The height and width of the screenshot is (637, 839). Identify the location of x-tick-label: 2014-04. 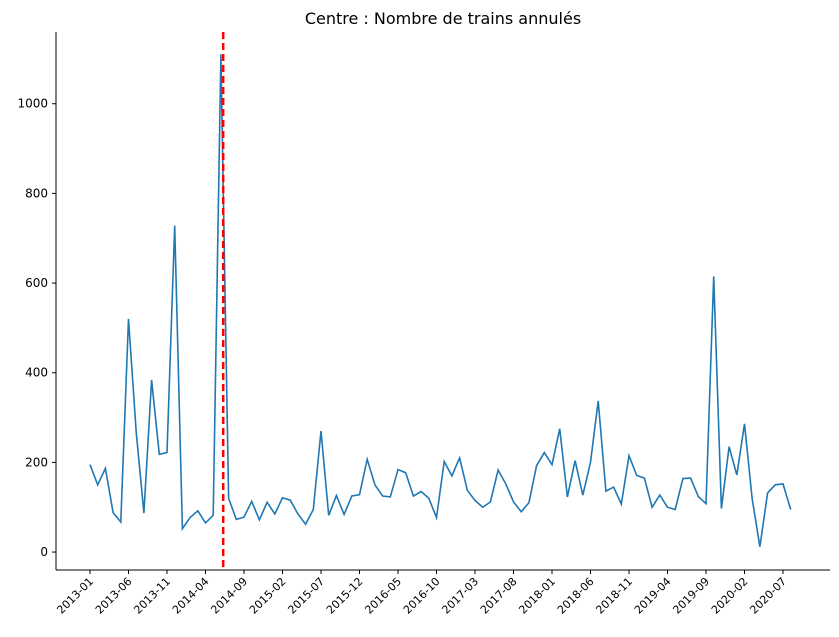
(191, 596).